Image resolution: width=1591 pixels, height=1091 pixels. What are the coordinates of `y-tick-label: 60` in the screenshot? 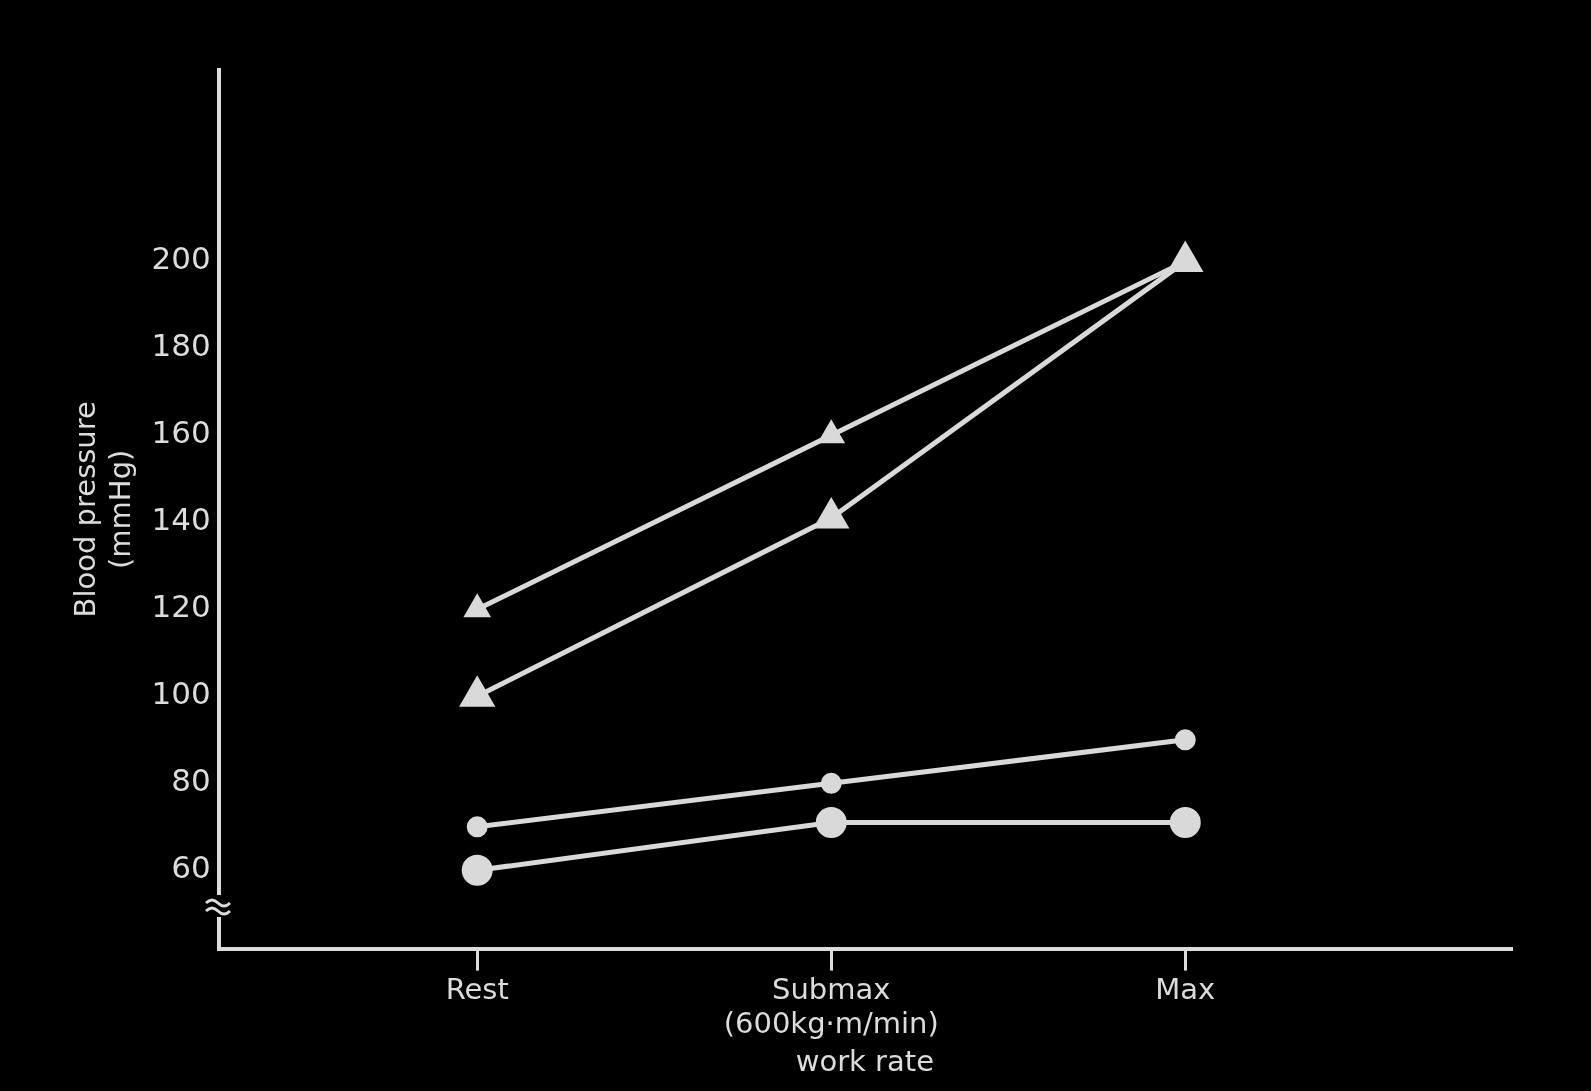 It's located at (191, 867).